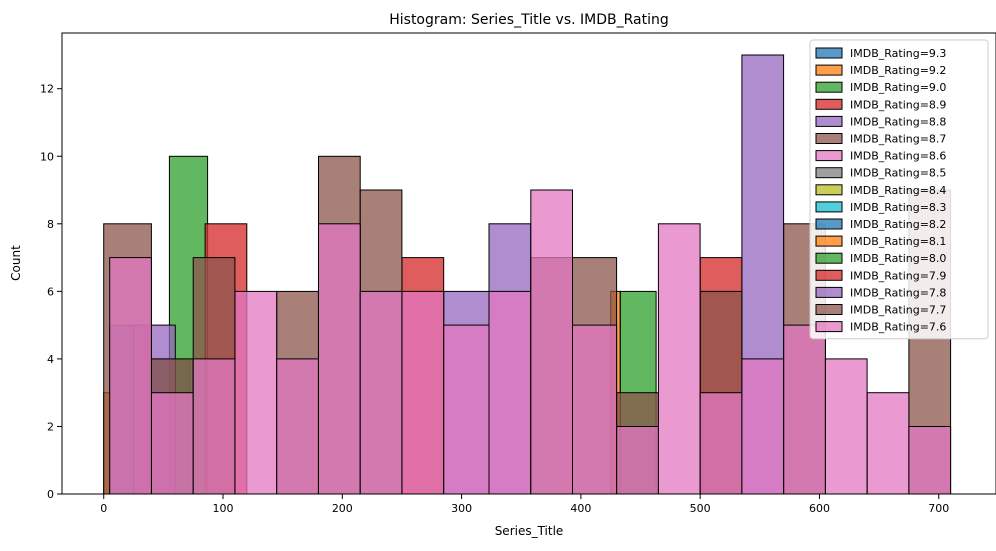 The width and height of the screenshot is (996, 551). I want to click on x-tick-label: 200, so click(342, 508).